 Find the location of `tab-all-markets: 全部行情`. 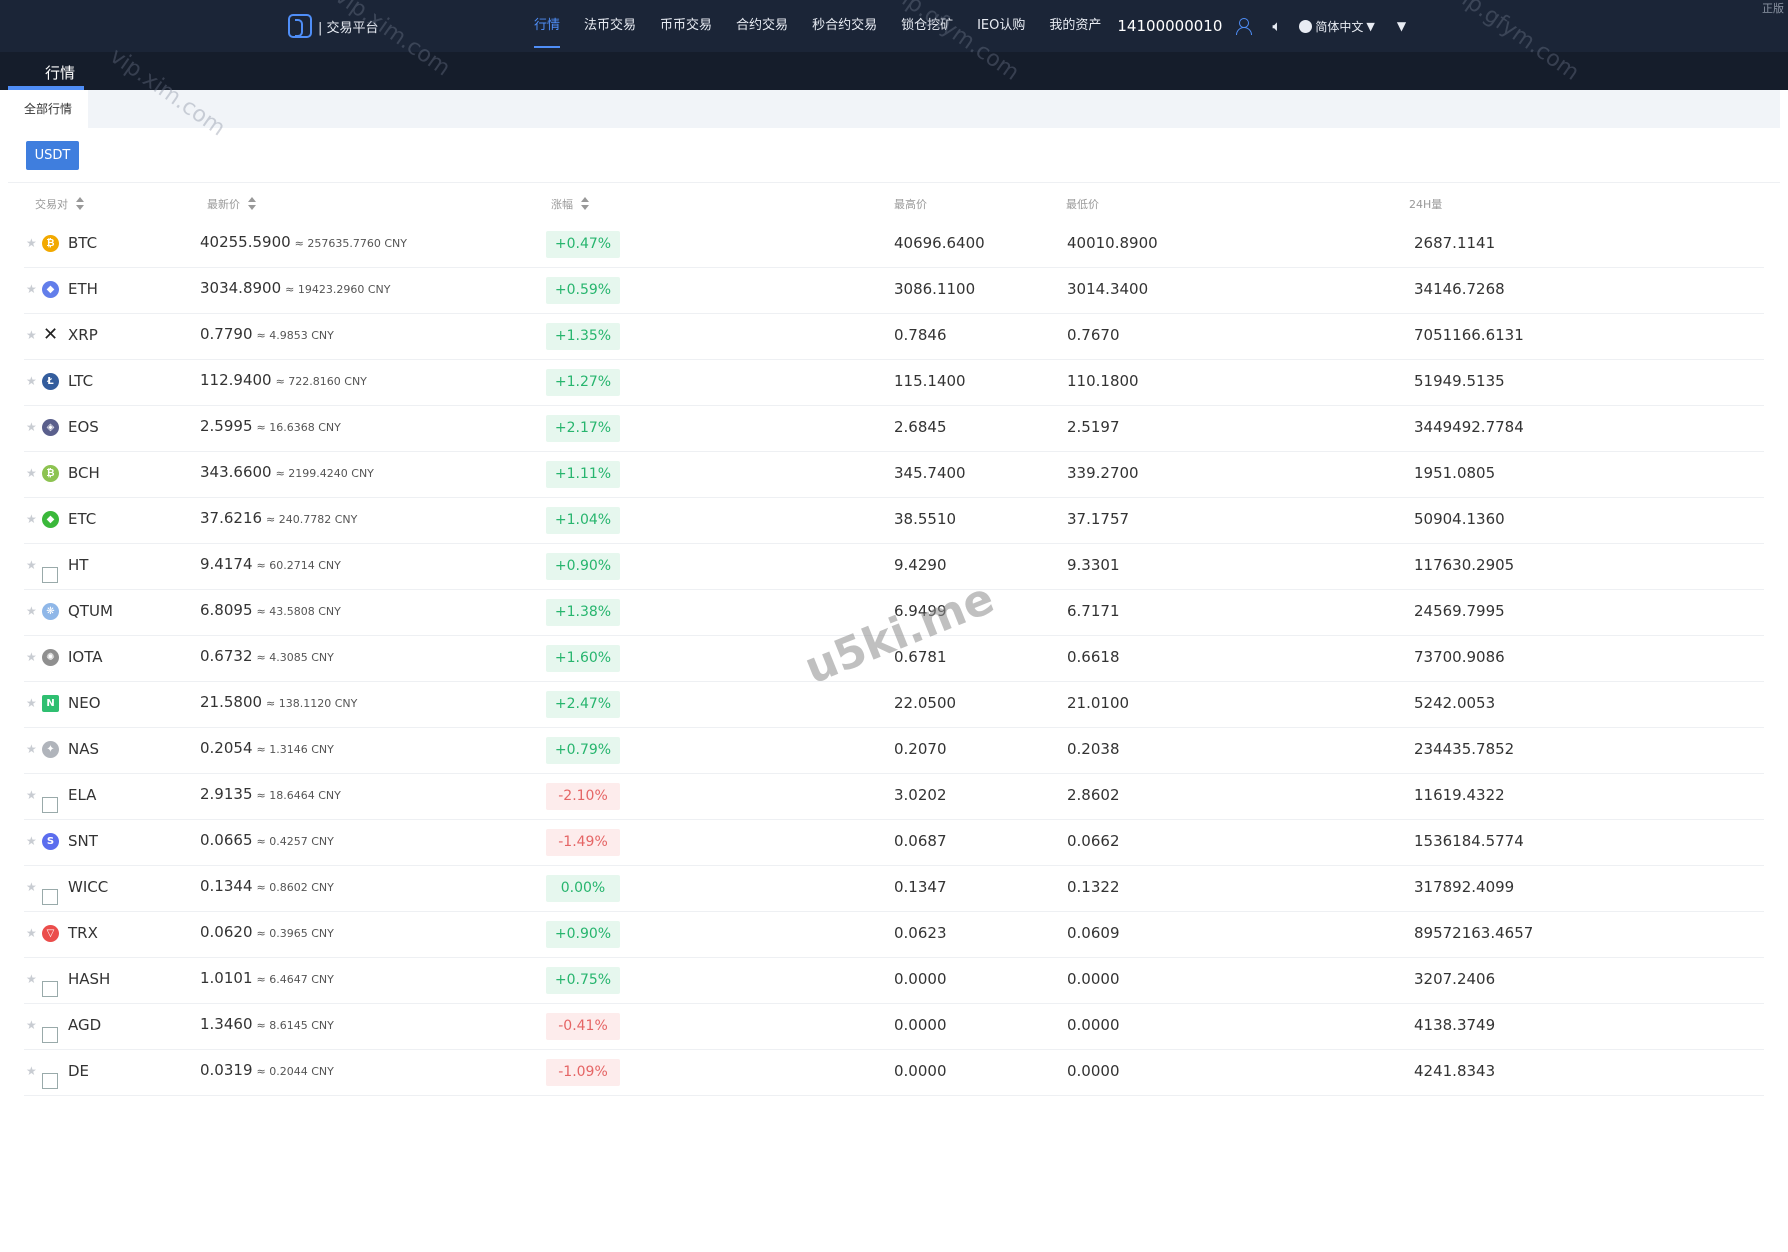

tab-all-markets: 全部行情 is located at coordinates (48, 109).